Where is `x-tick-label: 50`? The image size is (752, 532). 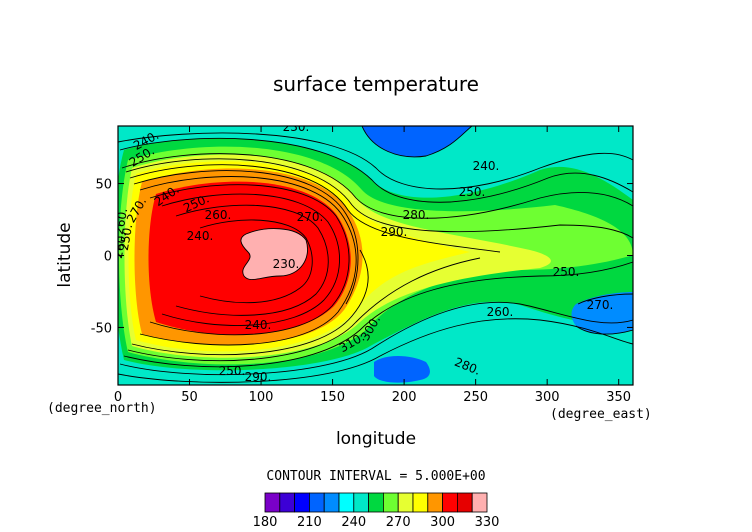 x-tick-label: 50 is located at coordinates (189, 397).